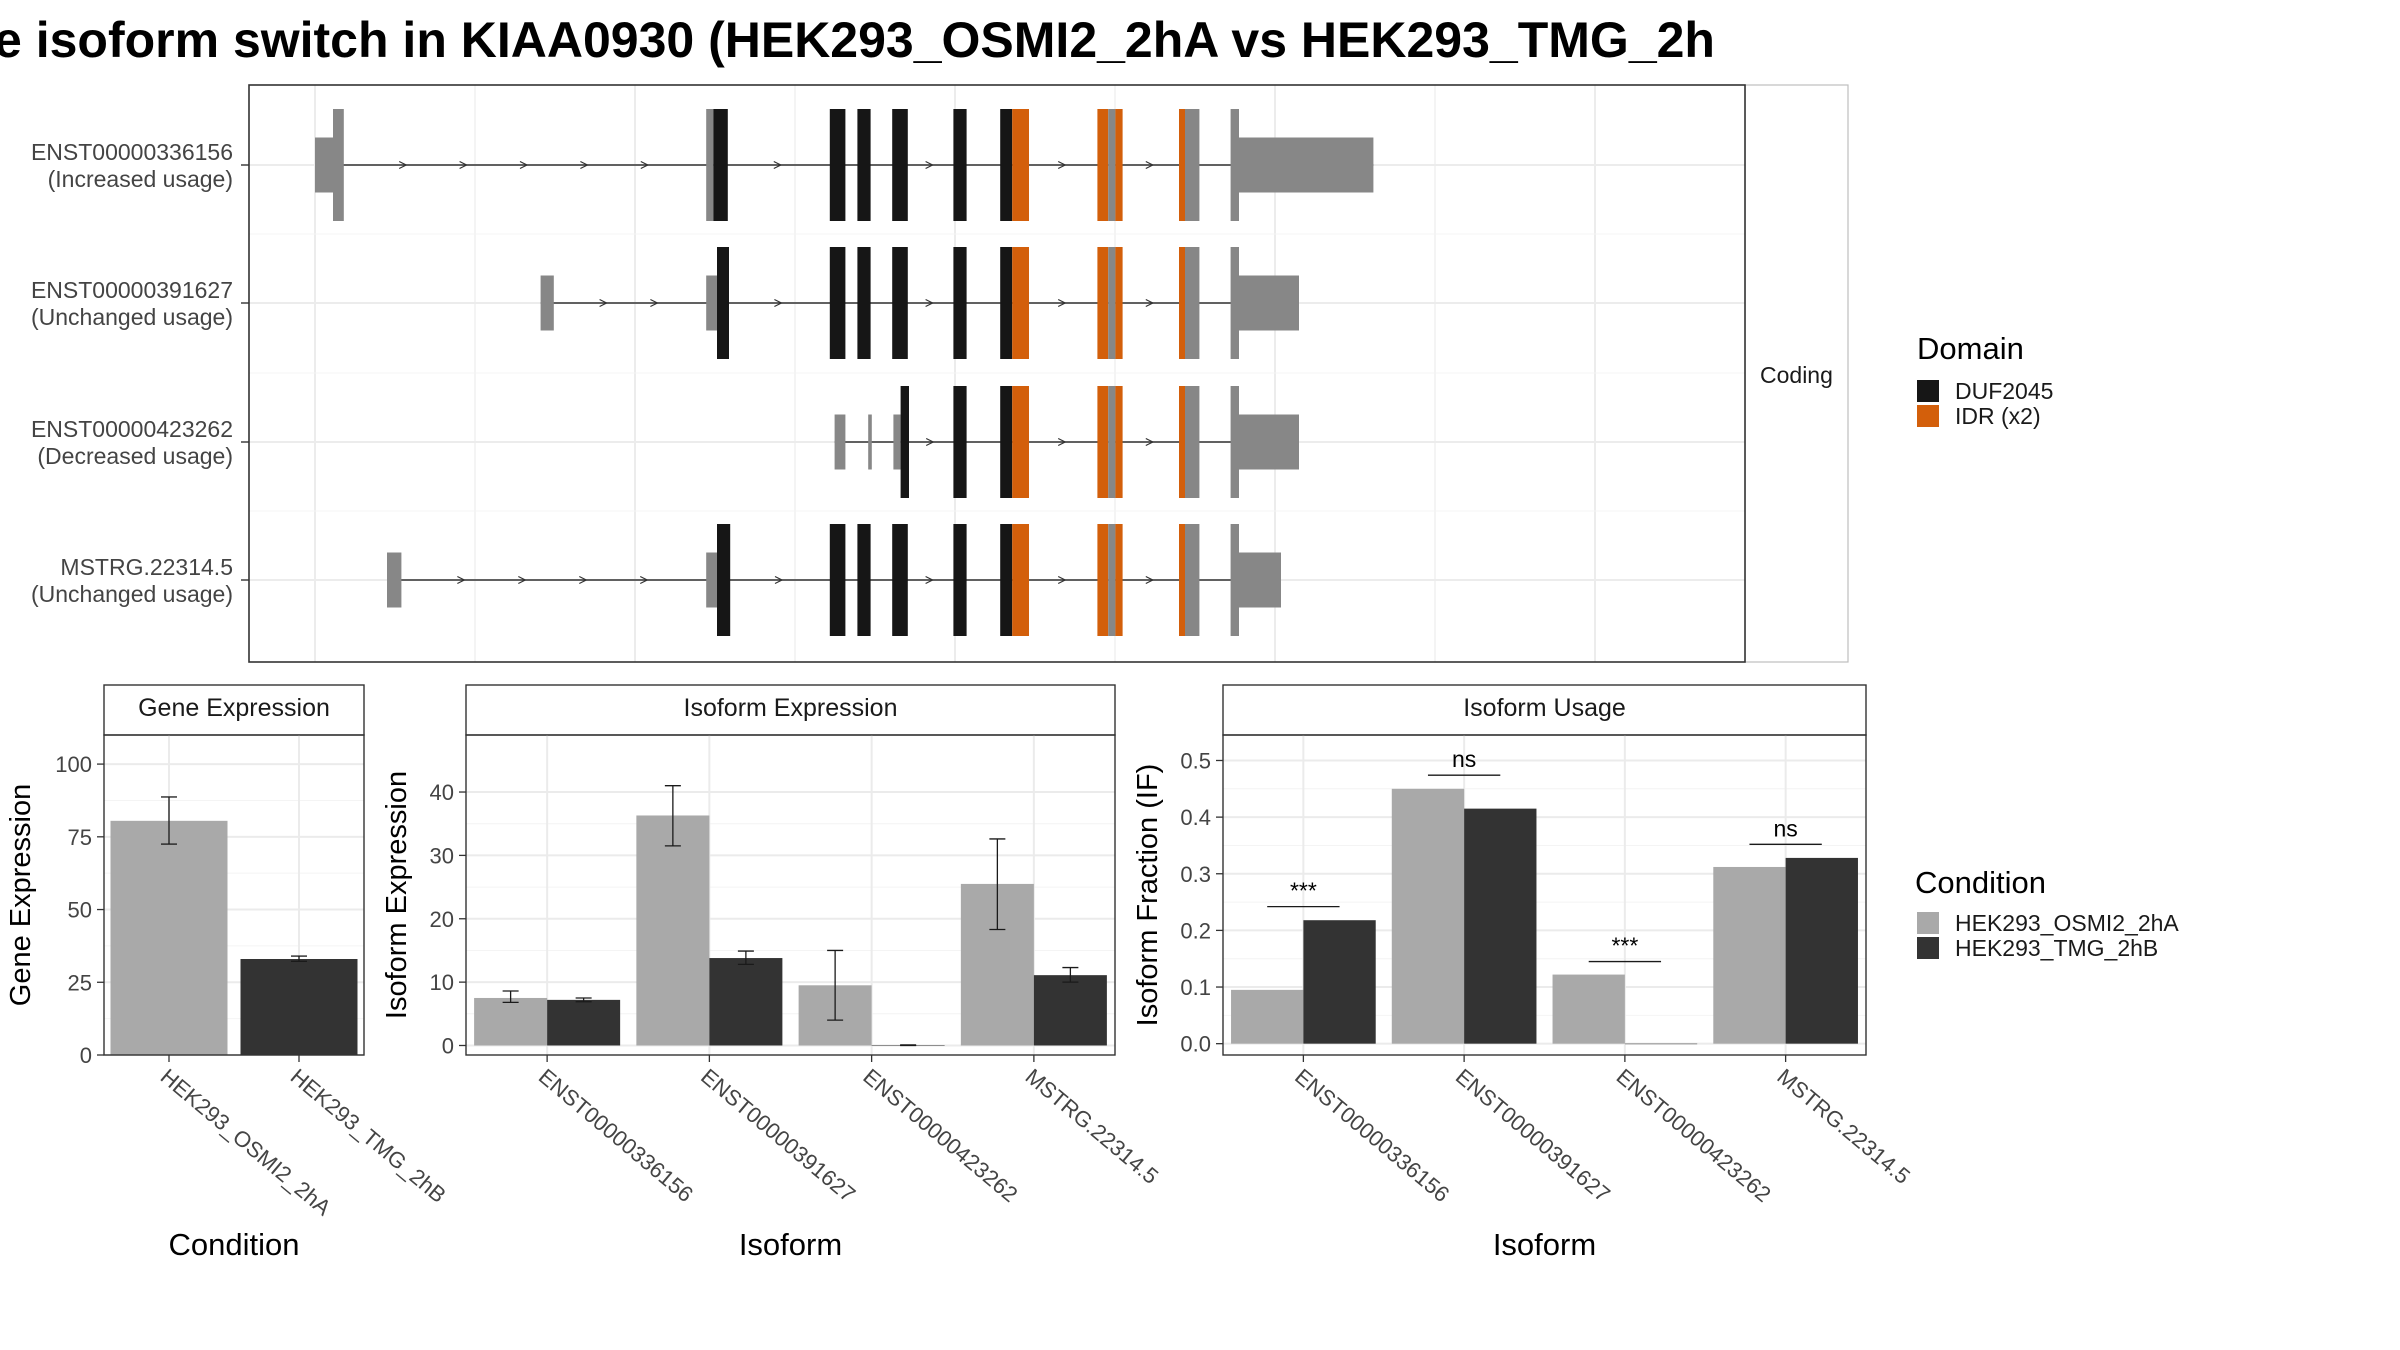 Image resolution: width=2400 pixels, height=1350 pixels. Describe the element at coordinates (1195, 1044) in the screenshot. I see `y-tick-label: 0.0` at that location.